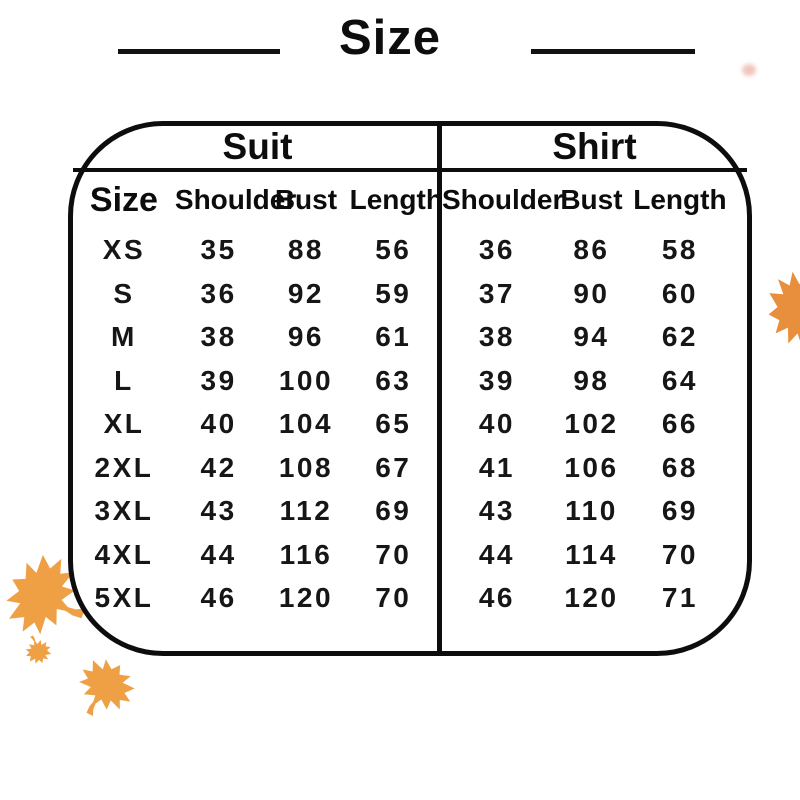 This screenshot has width=800, height=800. What do you see at coordinates (393, 380) in the screenshot?
I see `suit-length-value: 63` at bounding box center [393, 380].